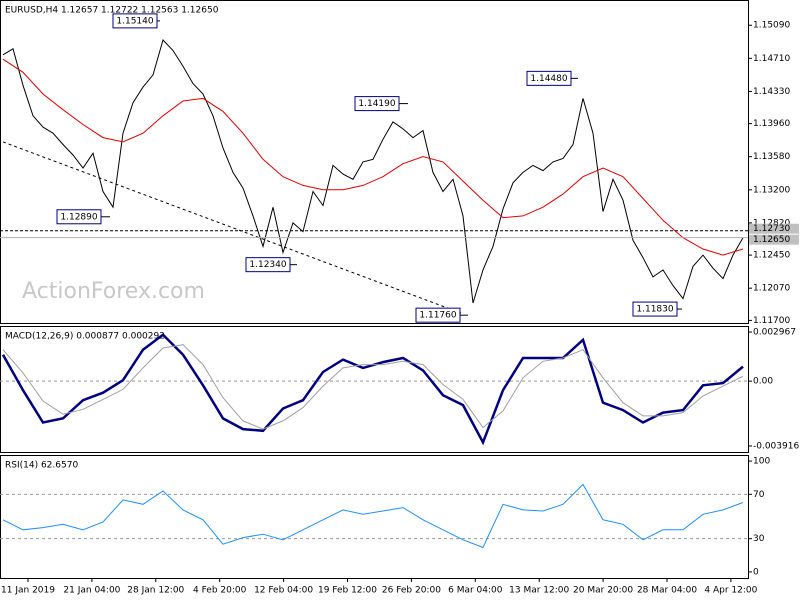  What do you see at coordinates (771, 157) in the screenshot?
I see `y-tick-label: 1.13580` at bounding box center [771, 157].